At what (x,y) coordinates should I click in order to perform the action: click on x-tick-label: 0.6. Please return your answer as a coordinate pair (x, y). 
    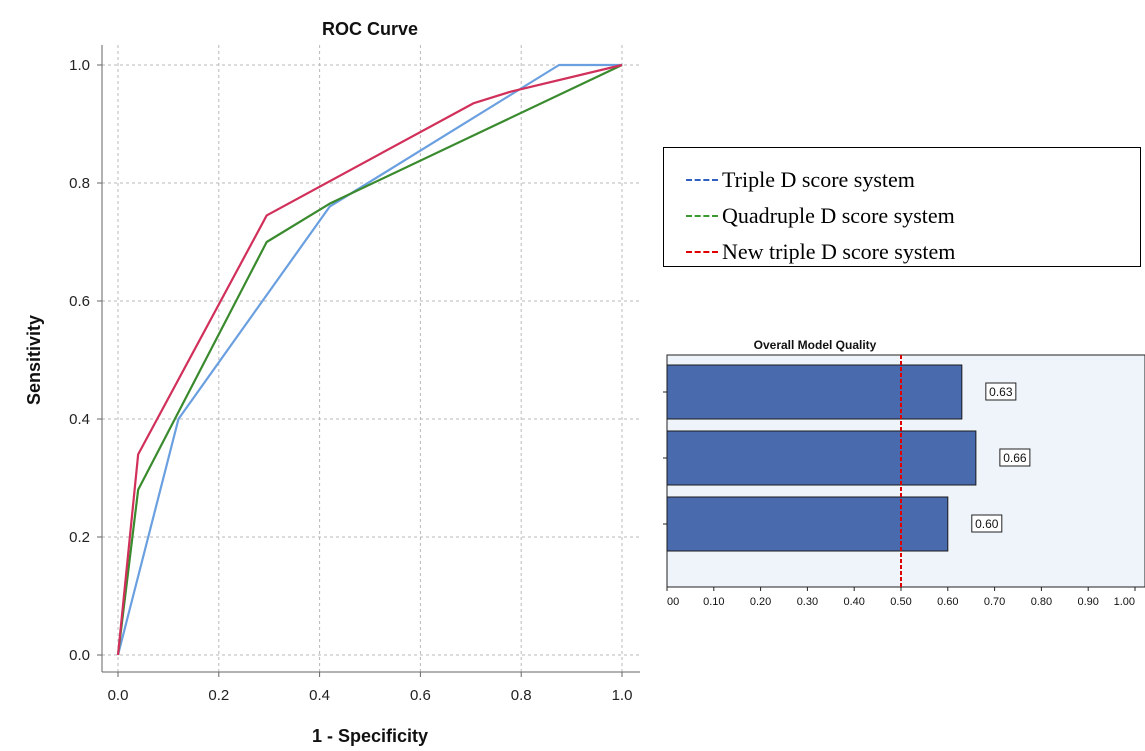
    Looking at the image, I should click on (420, 695).